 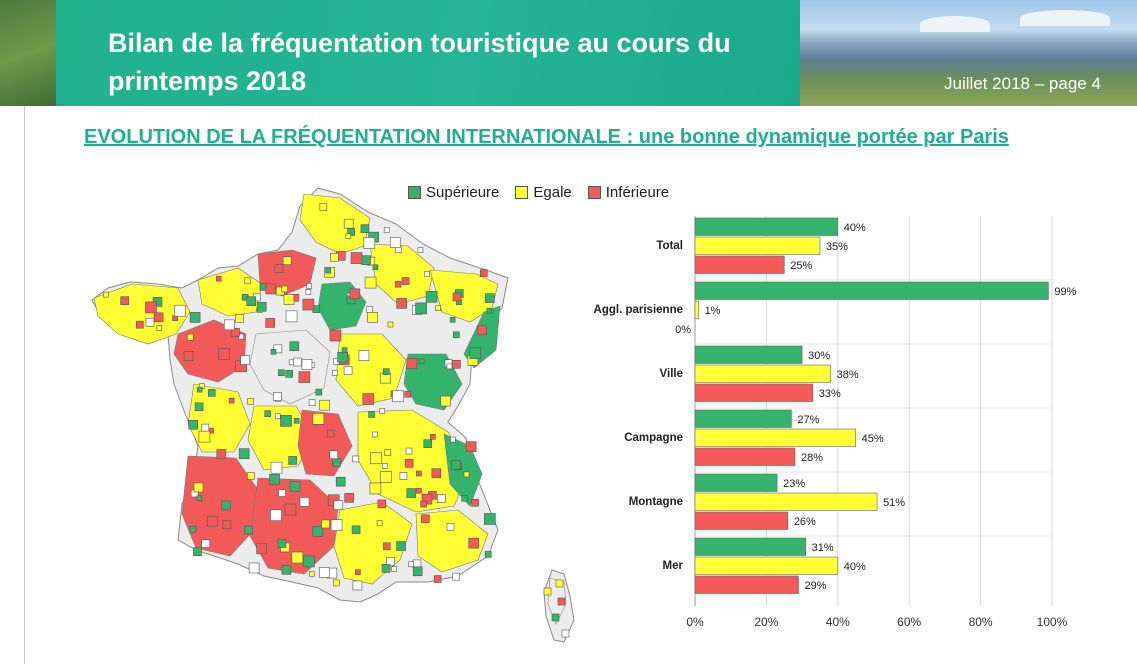 What do you see at coordinates (848, 375) in the screenshot?
I see `data-label: 38%` at bounding box center [848, 375].